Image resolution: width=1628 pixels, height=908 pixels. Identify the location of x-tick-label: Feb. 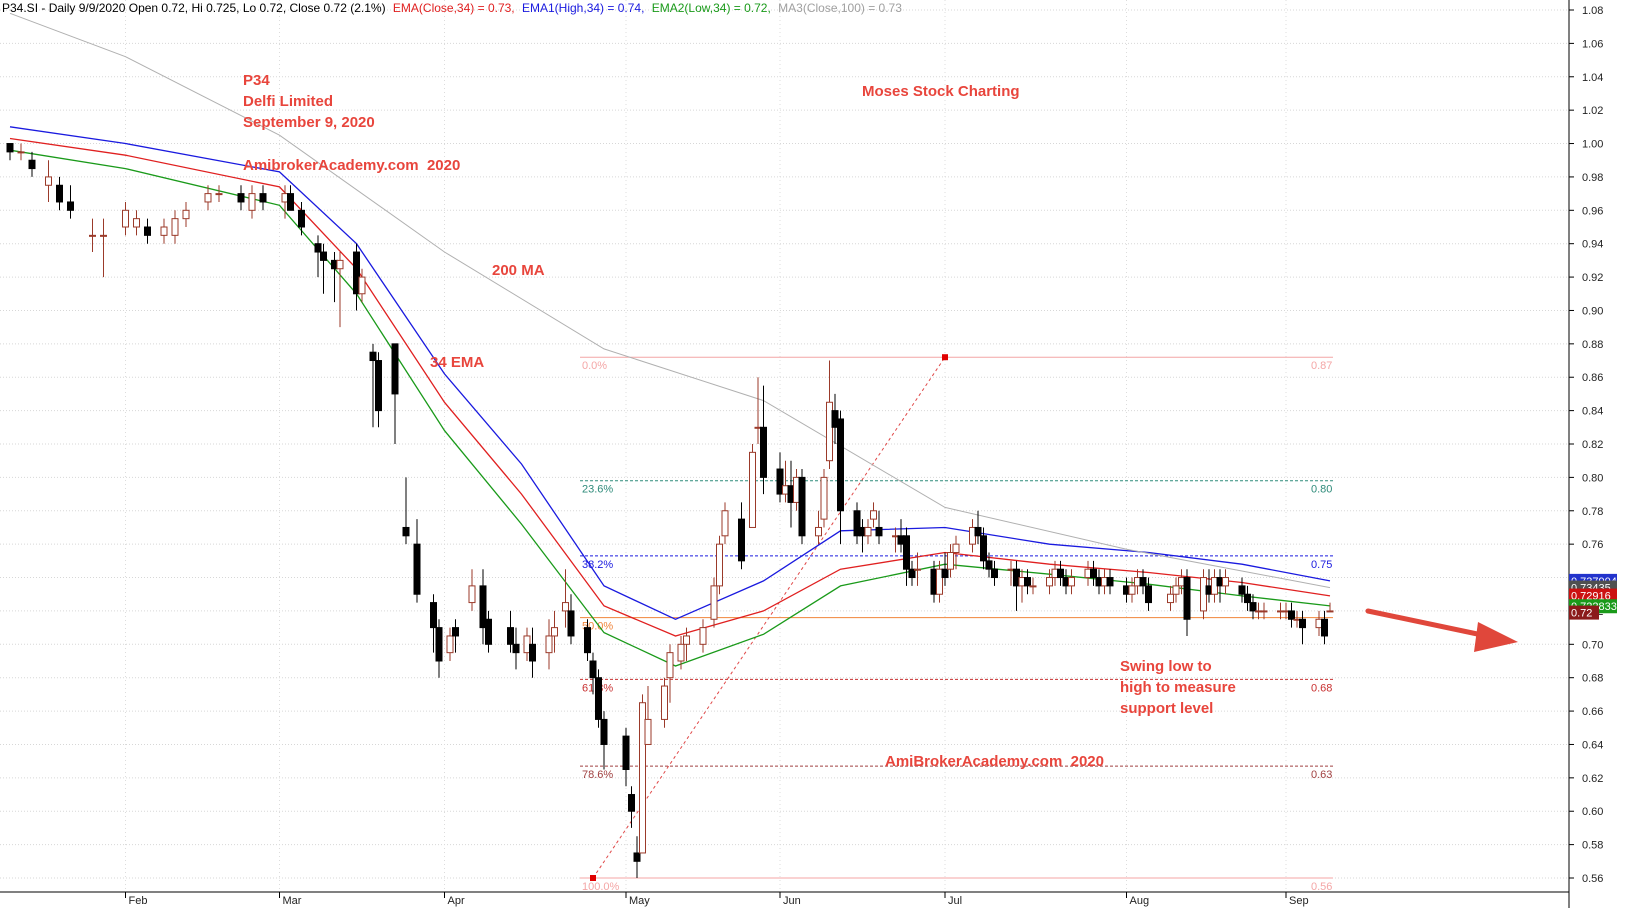
(138, 901).